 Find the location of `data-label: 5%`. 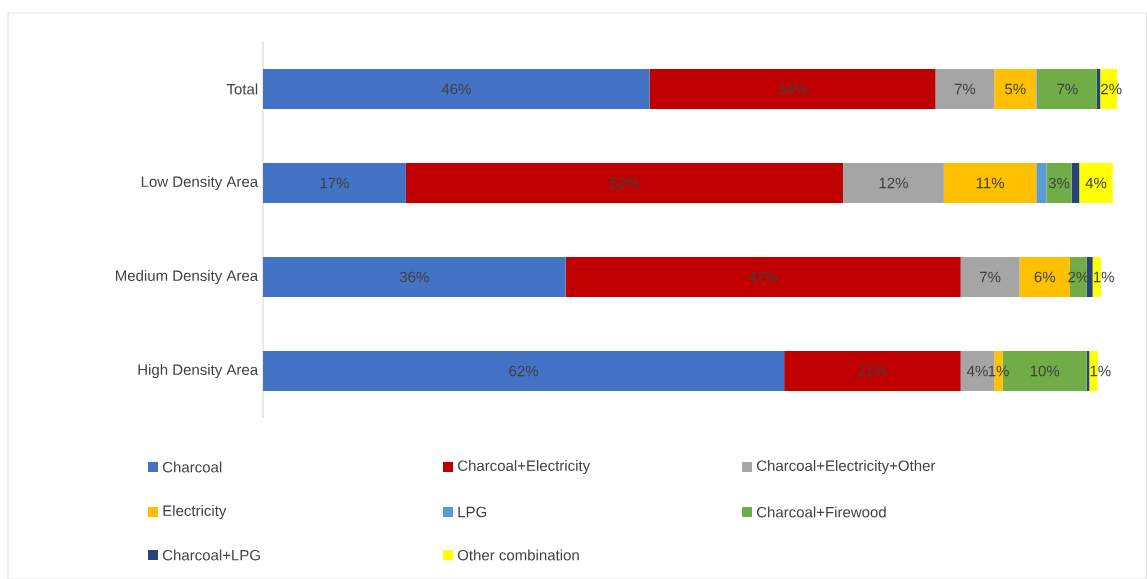

data-label: 5% is located at coordinates (1015, 89).